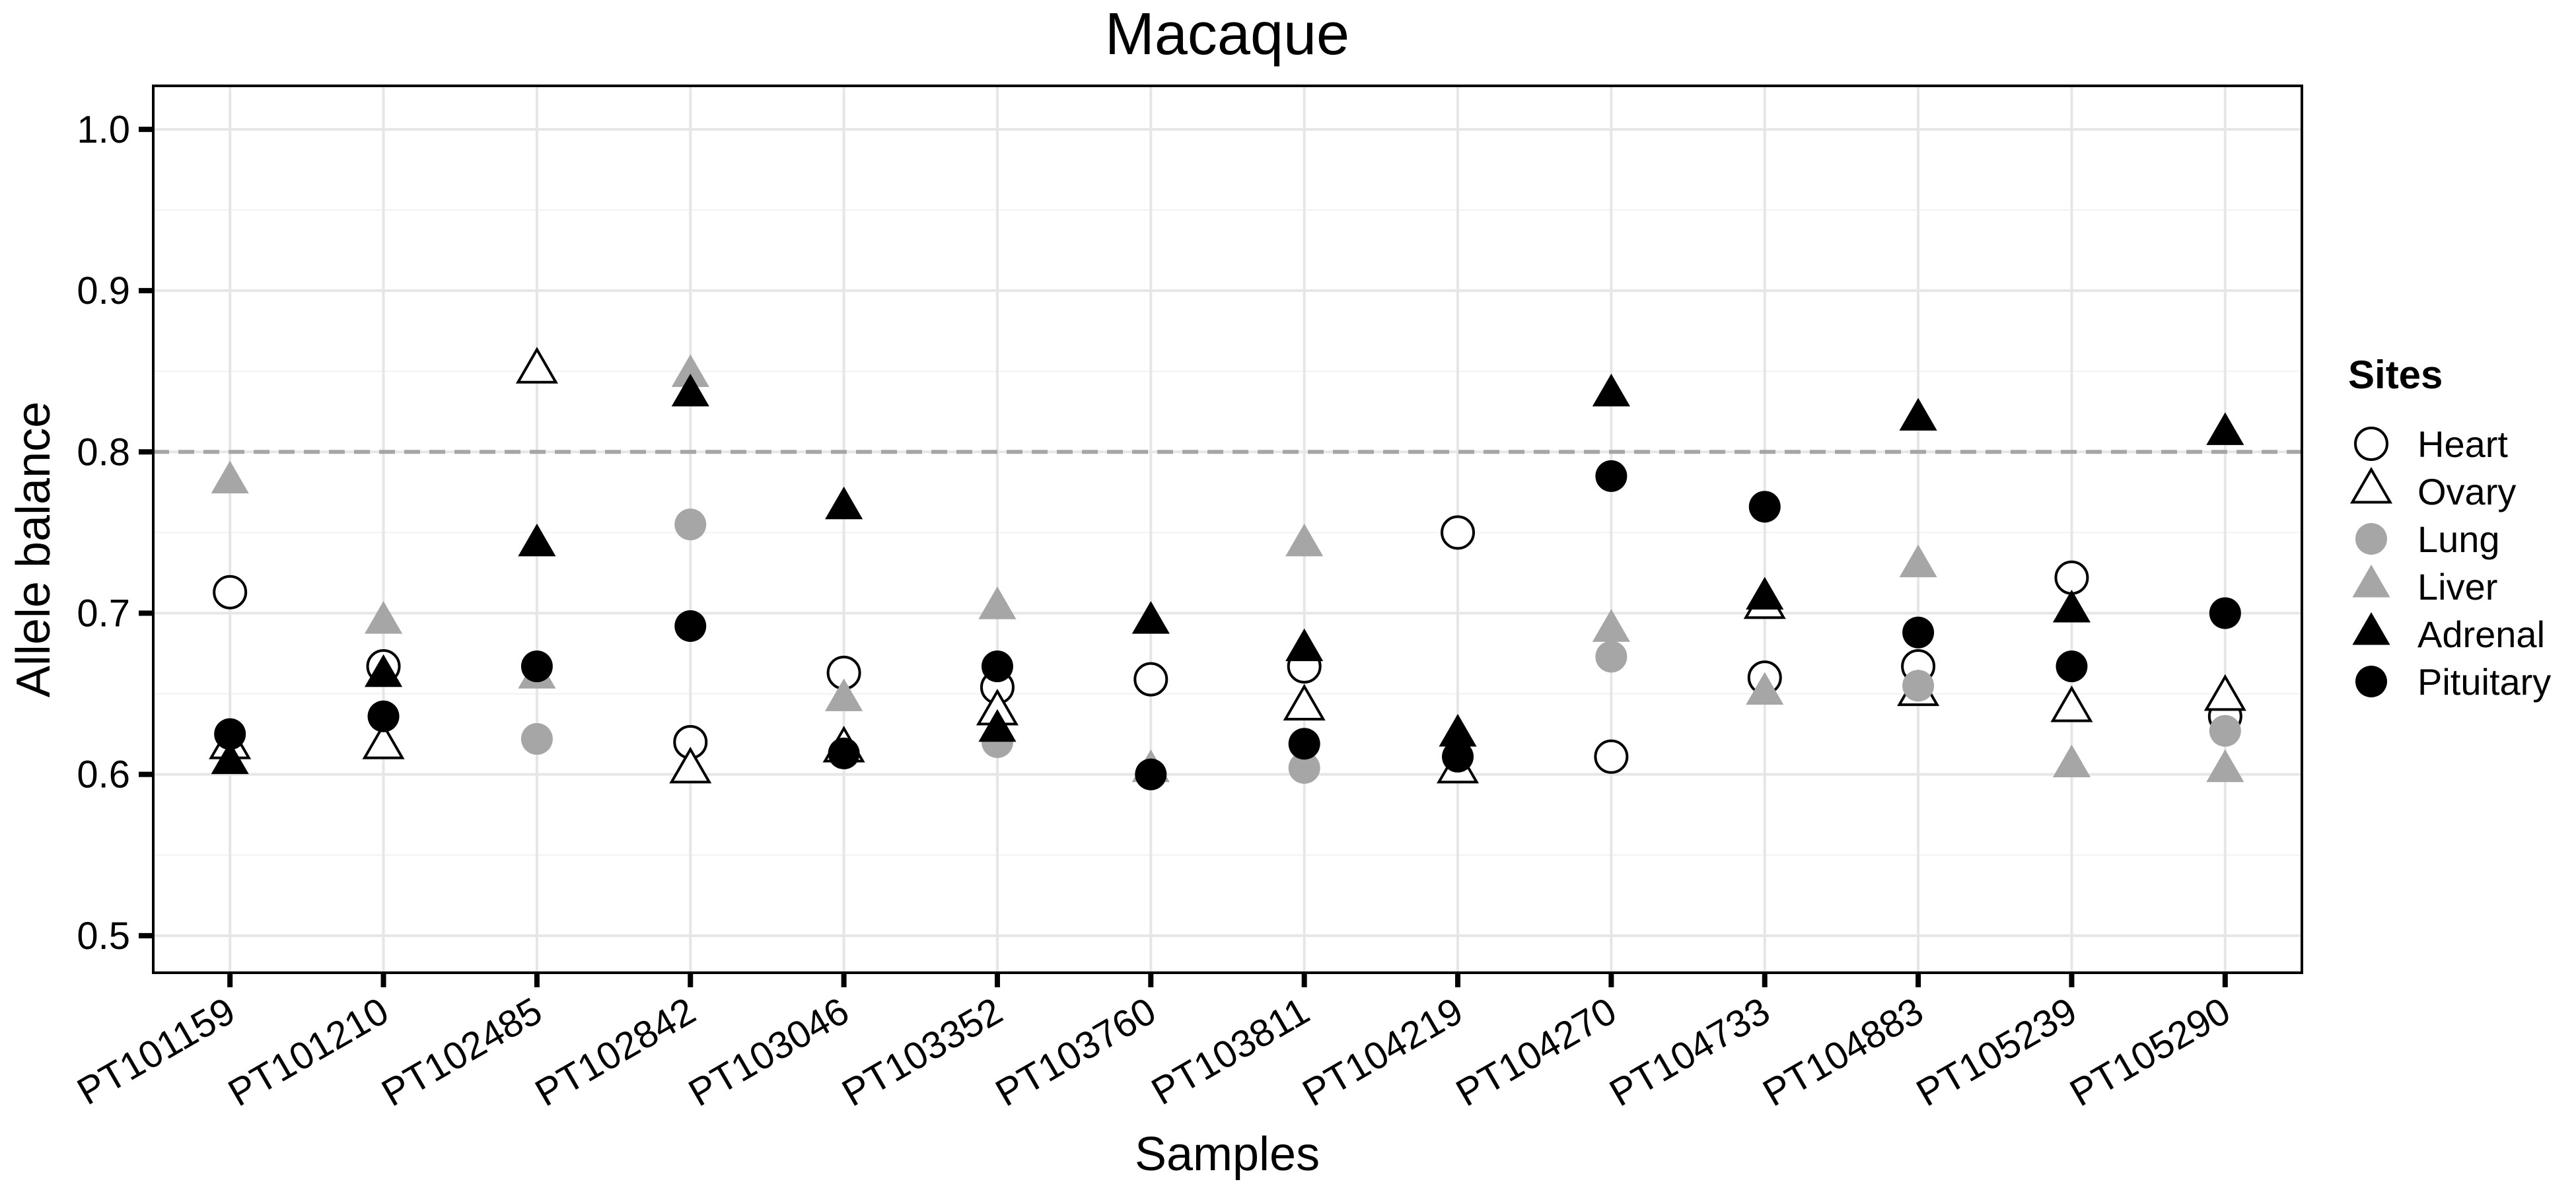 The height and width of the screenshot is (1192, 2576). I want to click on legend-label: Pituitary, so click(2484, 682).